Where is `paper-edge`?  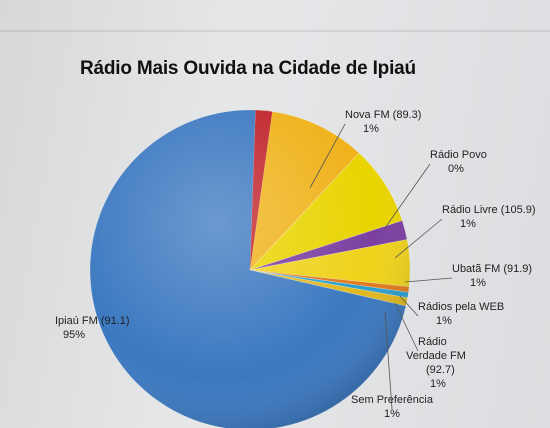
paper-edge is located at coordinates (275, 31).